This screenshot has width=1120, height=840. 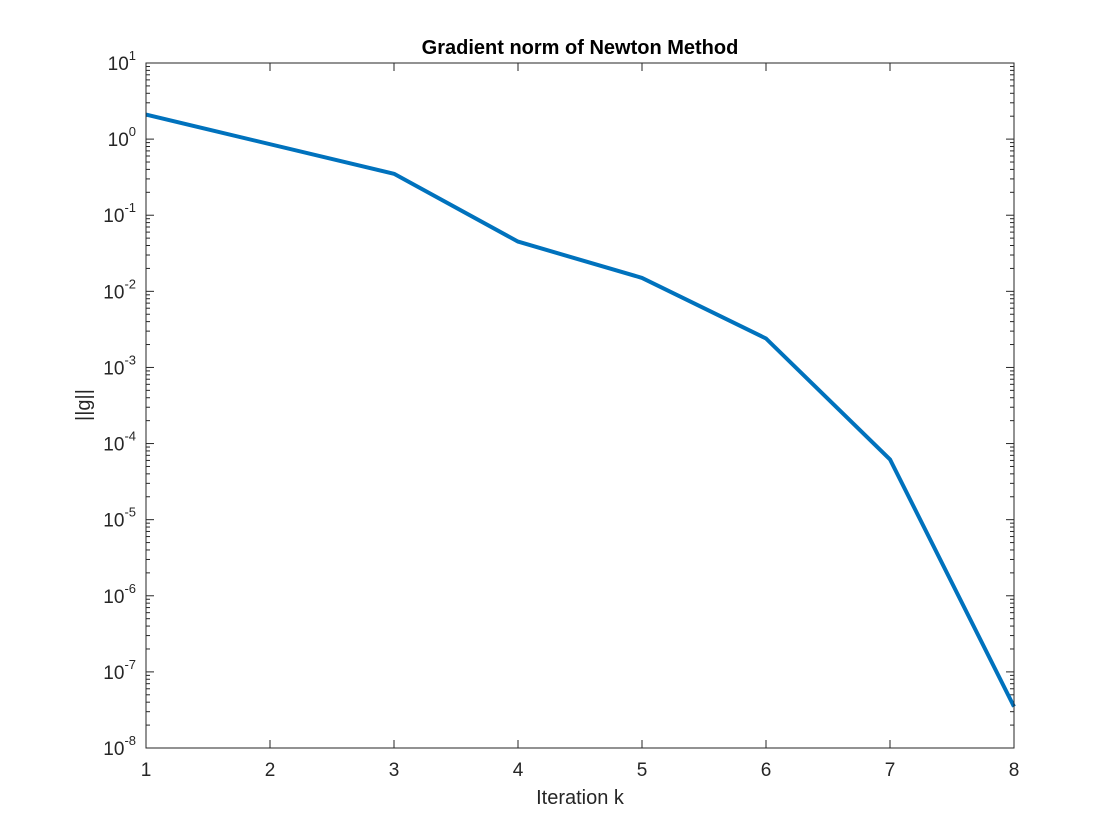 I want to click on y-tick-label: 10⁻⁷, so click(x=119, y=670).